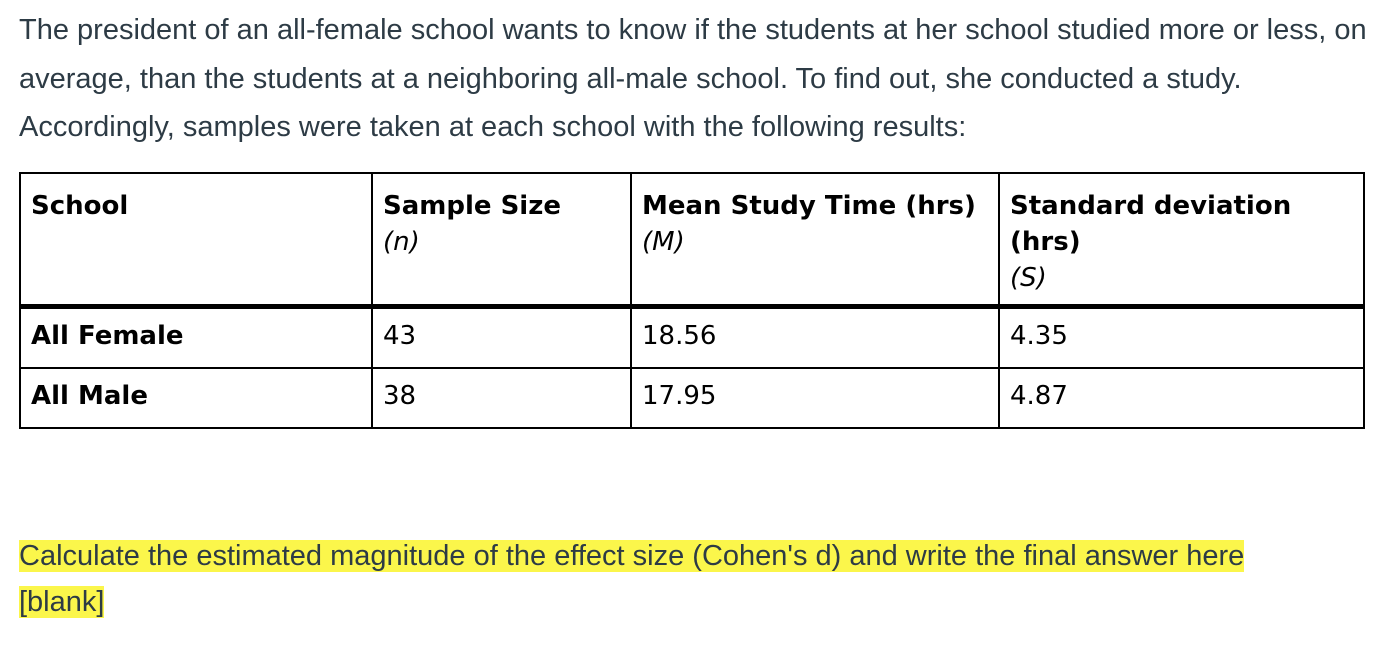 Image resolution: width=1386 pixels, height=666 pixels. Describe the element at coordinates (196, 240) in the screenshot. I see `header-school: School` at that location.